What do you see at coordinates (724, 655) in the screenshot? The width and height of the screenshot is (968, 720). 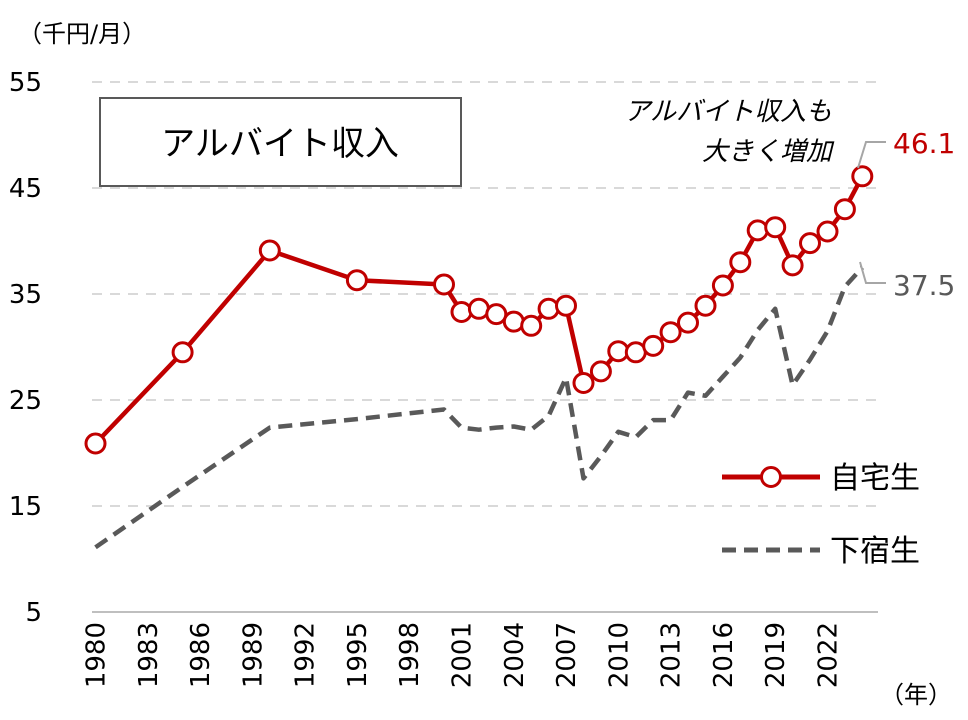 I see `x-tick-label: 2016` at bounding box center [724, 655].